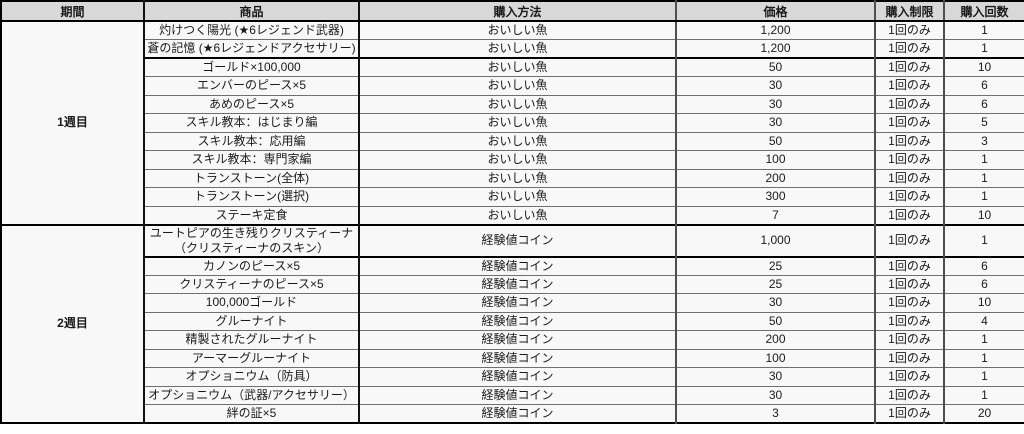 This screenshot has height=434, width=1024. Describe the element at coordinates (775, 11) in the screenshot. I see `column-header-price: 価格` at that location.